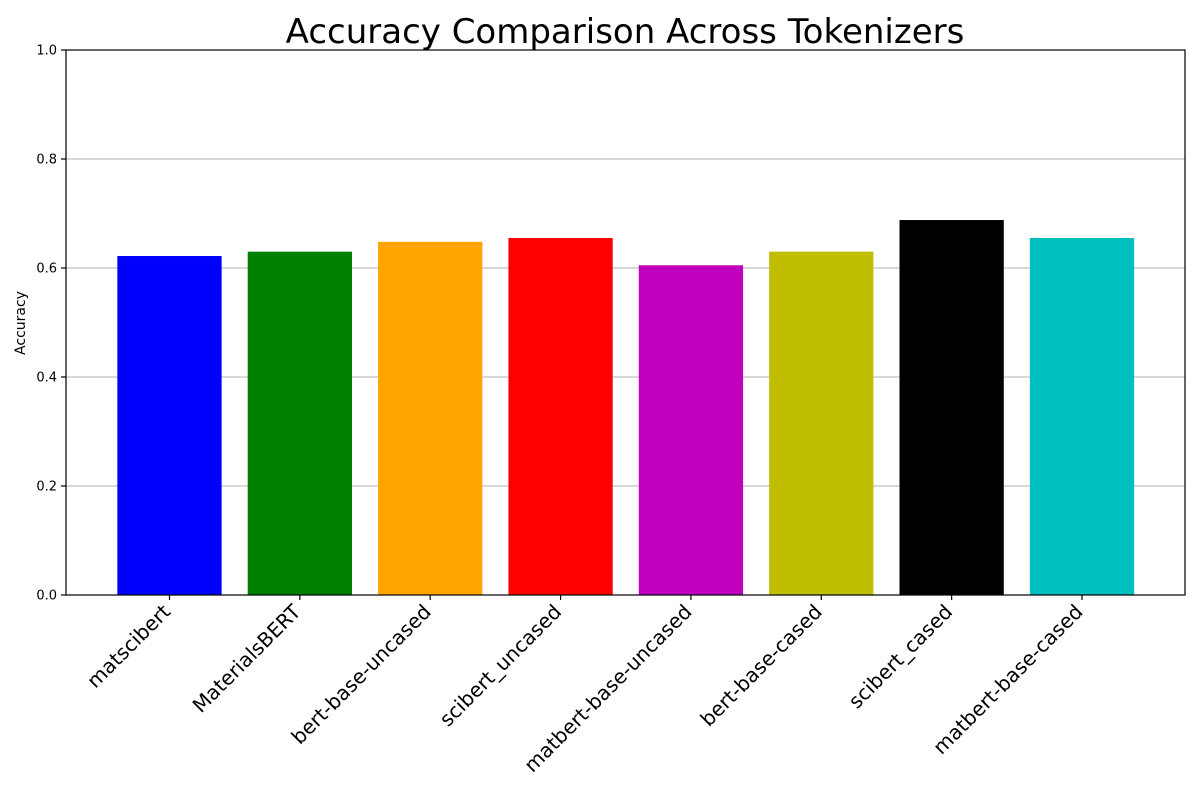  What do you see at coordinates (360, 674) in the screenshot?
I see `x-tick-label: bert-base-uncased` at bounding box center [360, 674].